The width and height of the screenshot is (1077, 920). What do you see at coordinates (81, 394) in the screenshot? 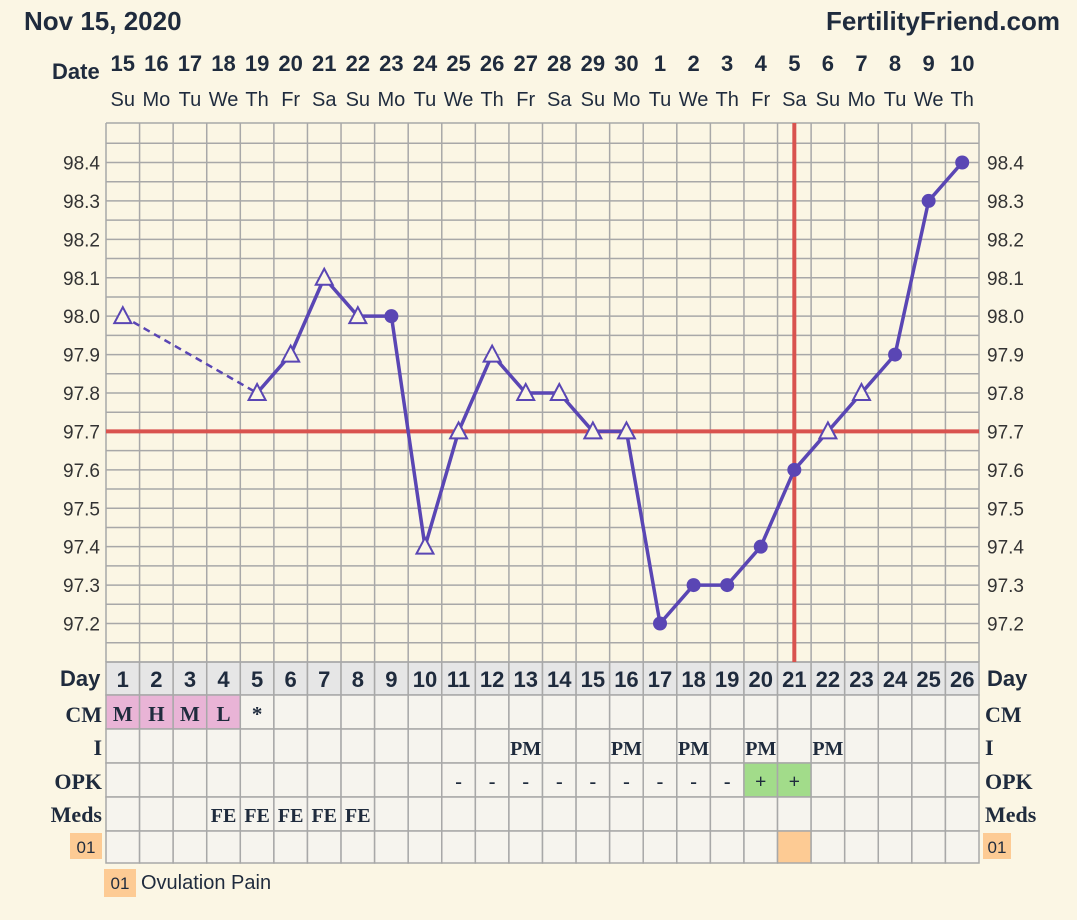
I see `y-tick-label-left: 97.8` at bounding box center [81, 394].